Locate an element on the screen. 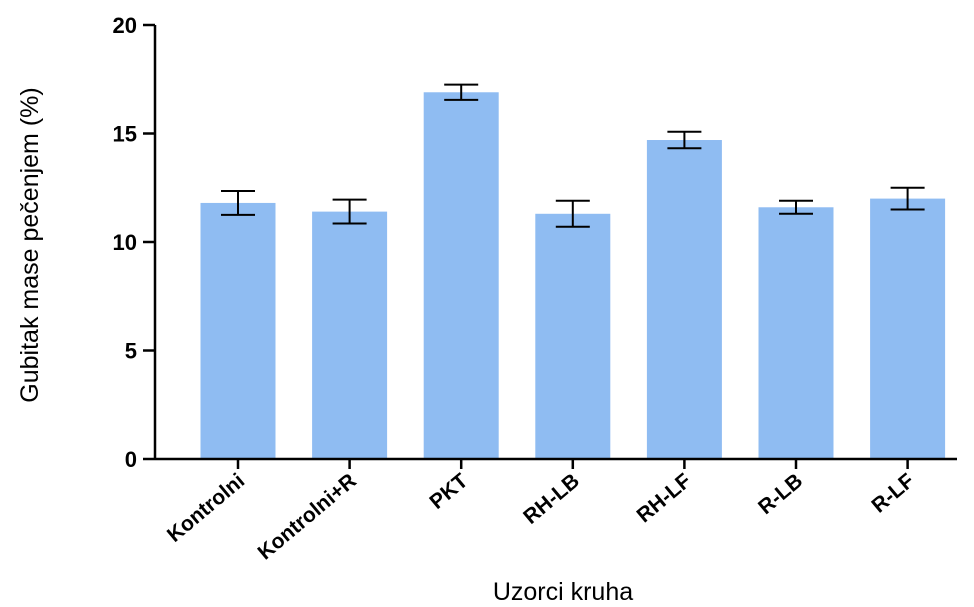 The image size is (974, 607). x-tick-label: Kontrolni+R is located at coordinates (307, 516).